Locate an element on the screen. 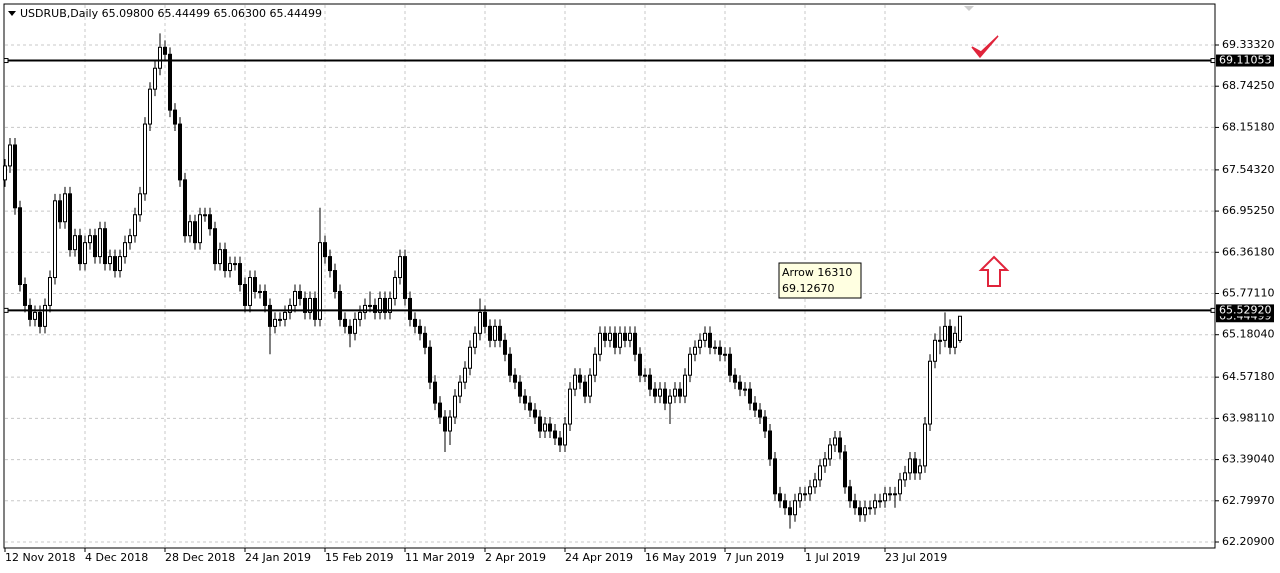 The height and width of the screenshot is (573, 1280). x-tick-label: 24 Apr 2019 is located at coordinates (599, 557).